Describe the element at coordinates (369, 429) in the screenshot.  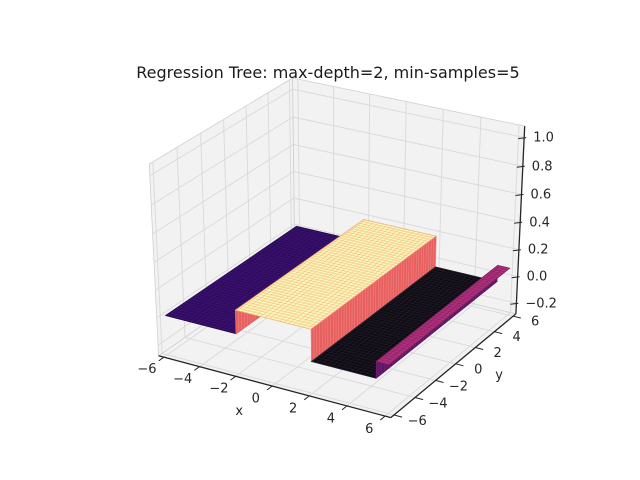
I see `x-tick-label: 6` at that location.